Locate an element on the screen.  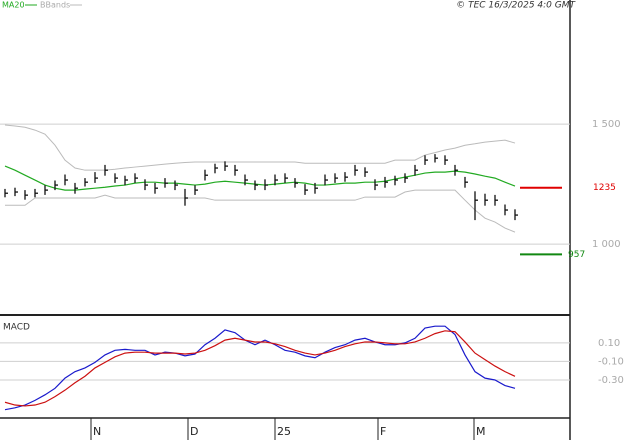
macd-line is located at coordinates (260, 368).